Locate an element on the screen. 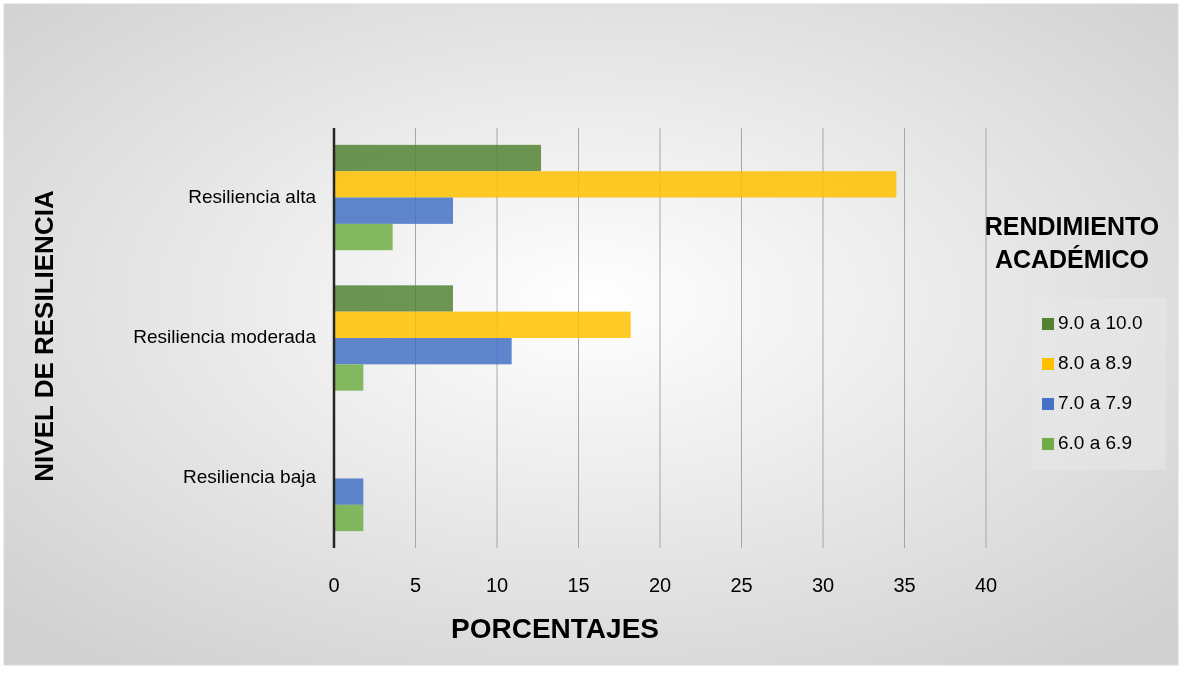  y-tick-label: Resiliencia alta is located at coordinates (252, 196).